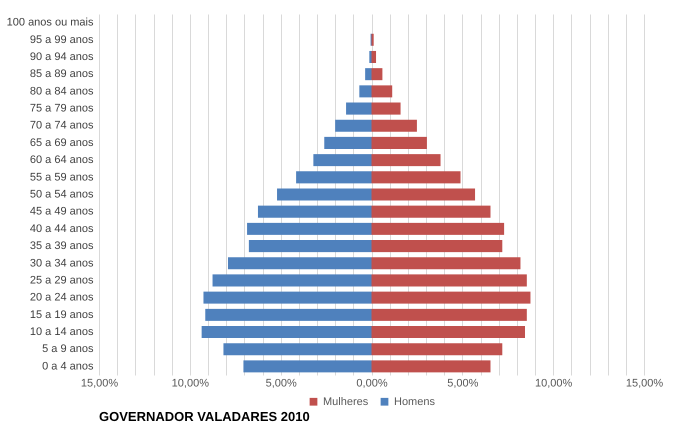 This screenshot has height=430, width=677. Describe the element at coordinates (62, 91) in the screenshot. I see `y-tick-label: 80 a 84 anos` at that location.